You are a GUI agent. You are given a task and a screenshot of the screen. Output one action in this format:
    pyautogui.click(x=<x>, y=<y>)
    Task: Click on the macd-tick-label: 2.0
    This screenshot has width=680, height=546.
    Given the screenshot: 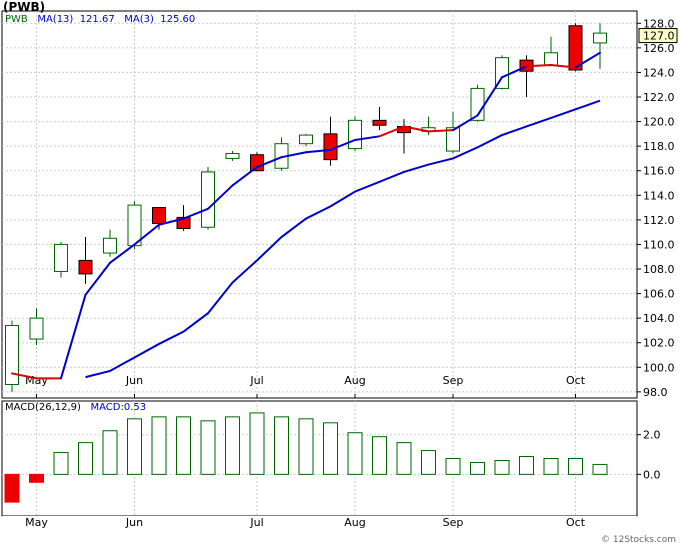 What is the action you would take?
    pyautogui.click(x=652, y=435)
    